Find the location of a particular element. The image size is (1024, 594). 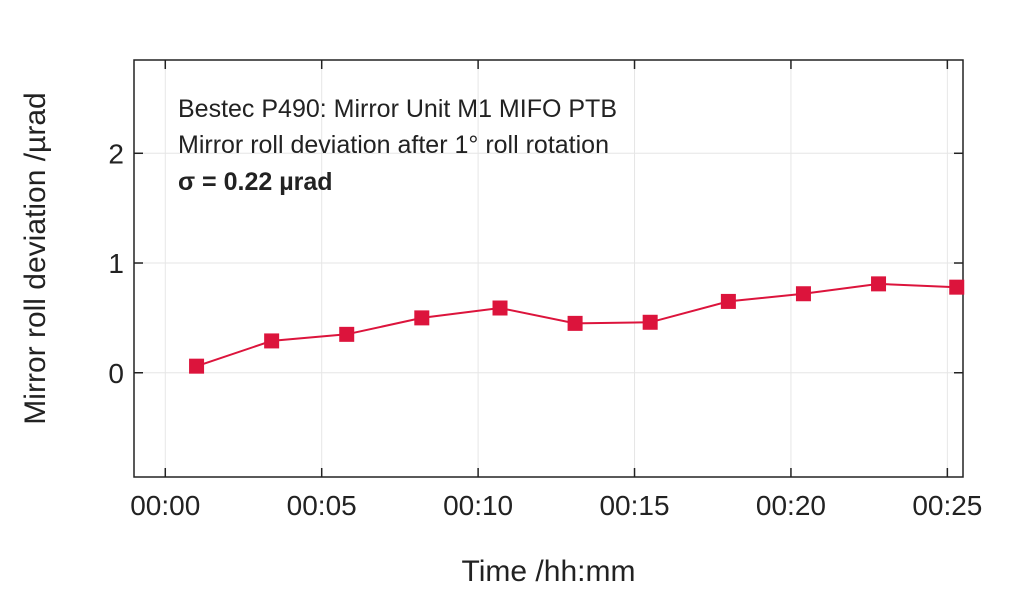

x-tick-label: 00:10 is located at coordinates (478, 505).